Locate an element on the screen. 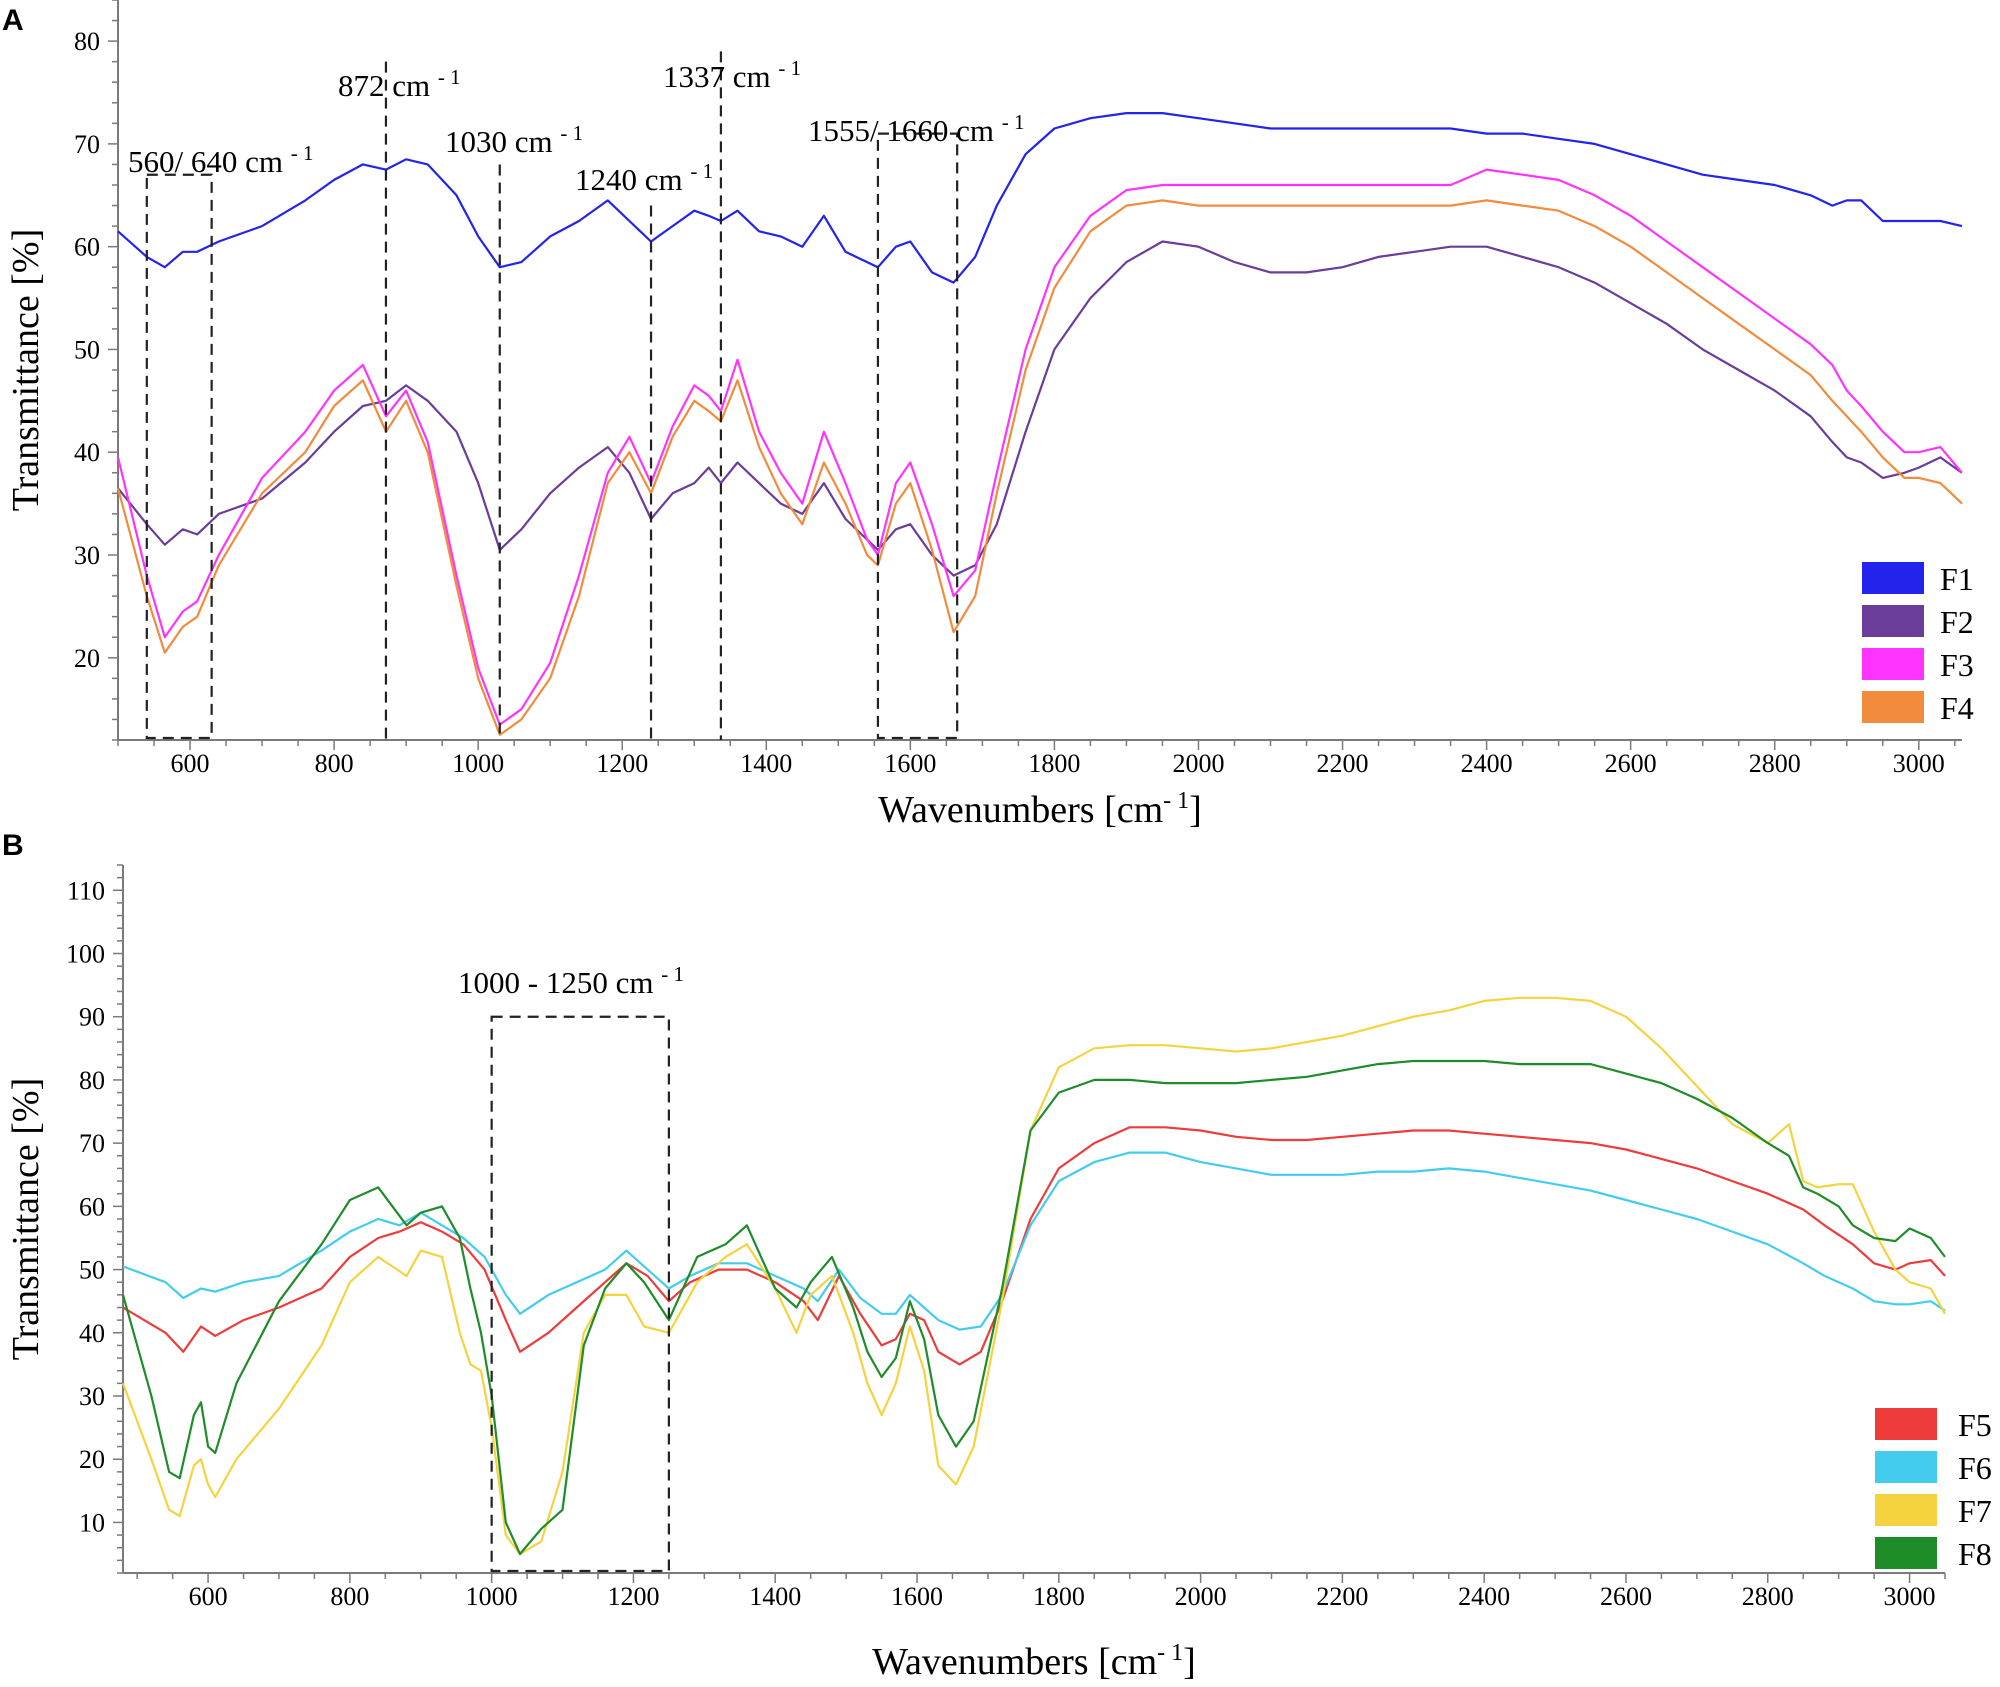  panel-letter: B is located at coordinates (13, 845).